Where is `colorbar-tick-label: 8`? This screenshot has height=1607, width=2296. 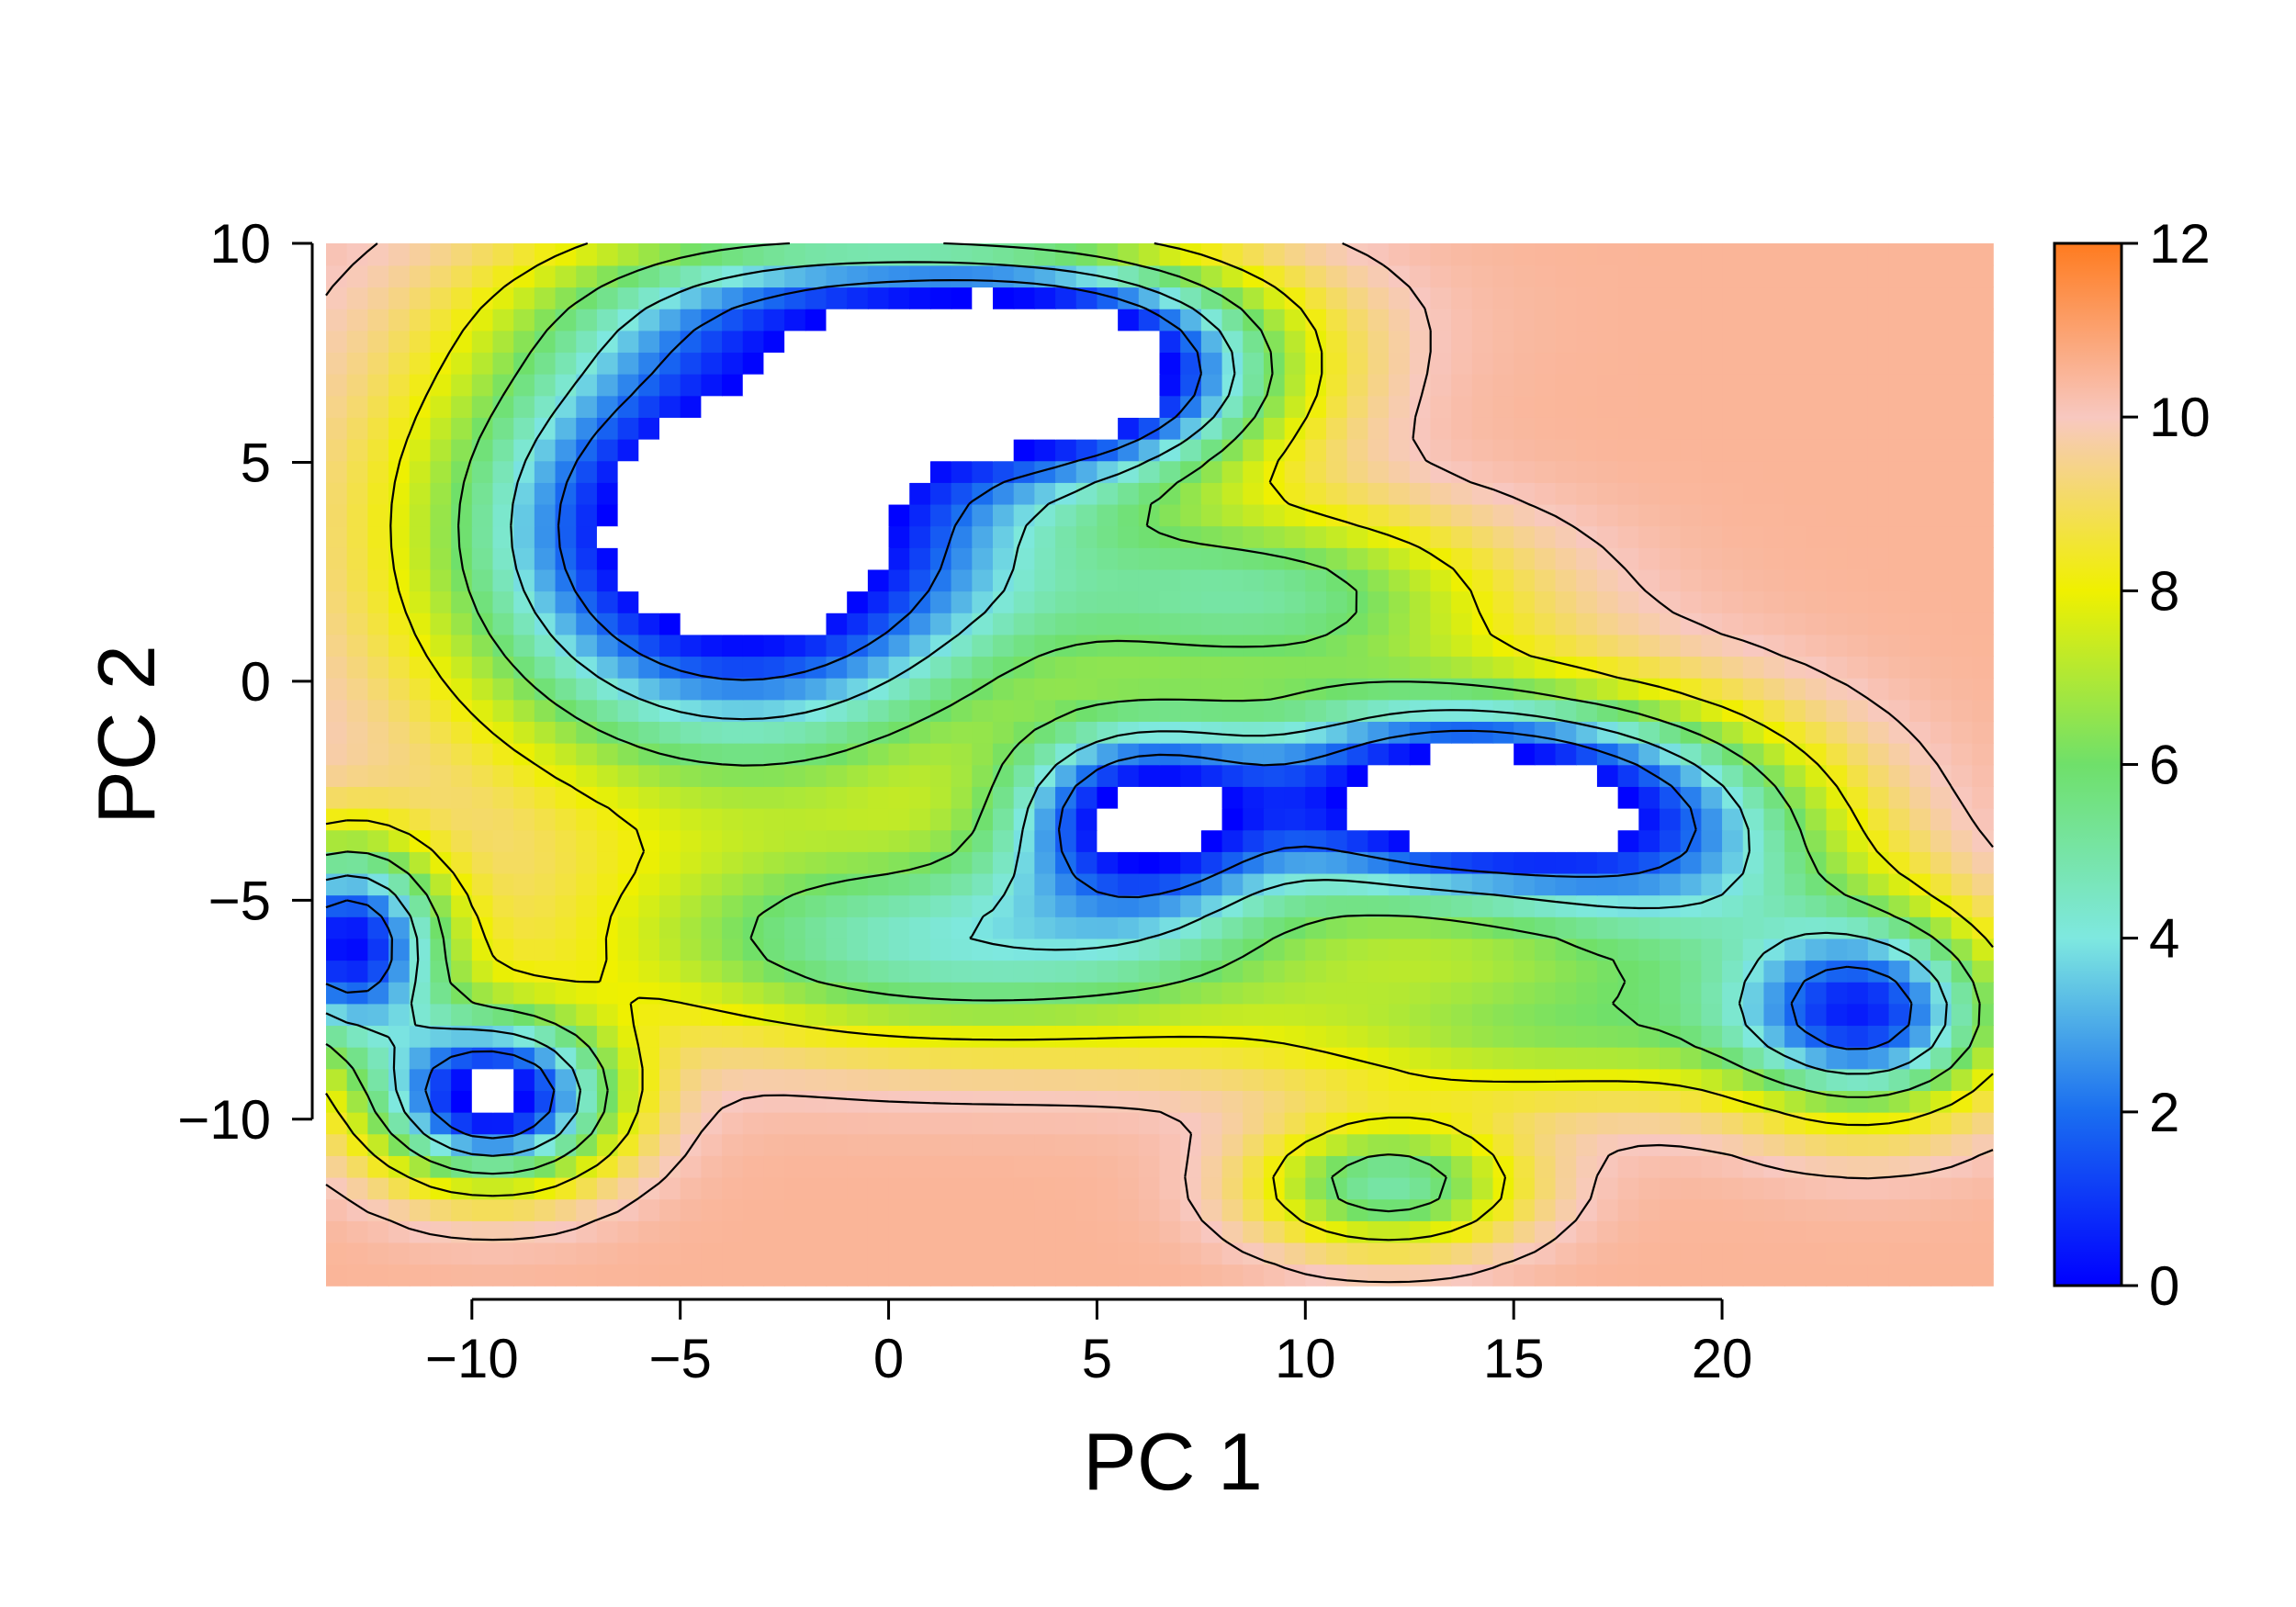 colorbar-tick-label: 8 is located at coordinates (2164, 591).